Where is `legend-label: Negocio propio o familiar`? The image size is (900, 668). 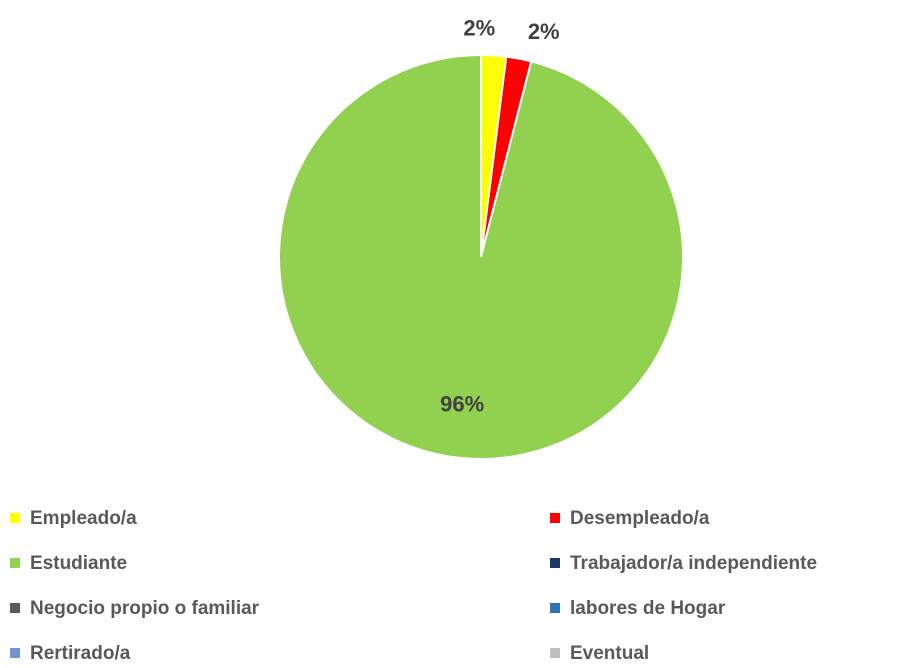 legend-label: Negocio propio o familiar is located at coordinates (145, 608).